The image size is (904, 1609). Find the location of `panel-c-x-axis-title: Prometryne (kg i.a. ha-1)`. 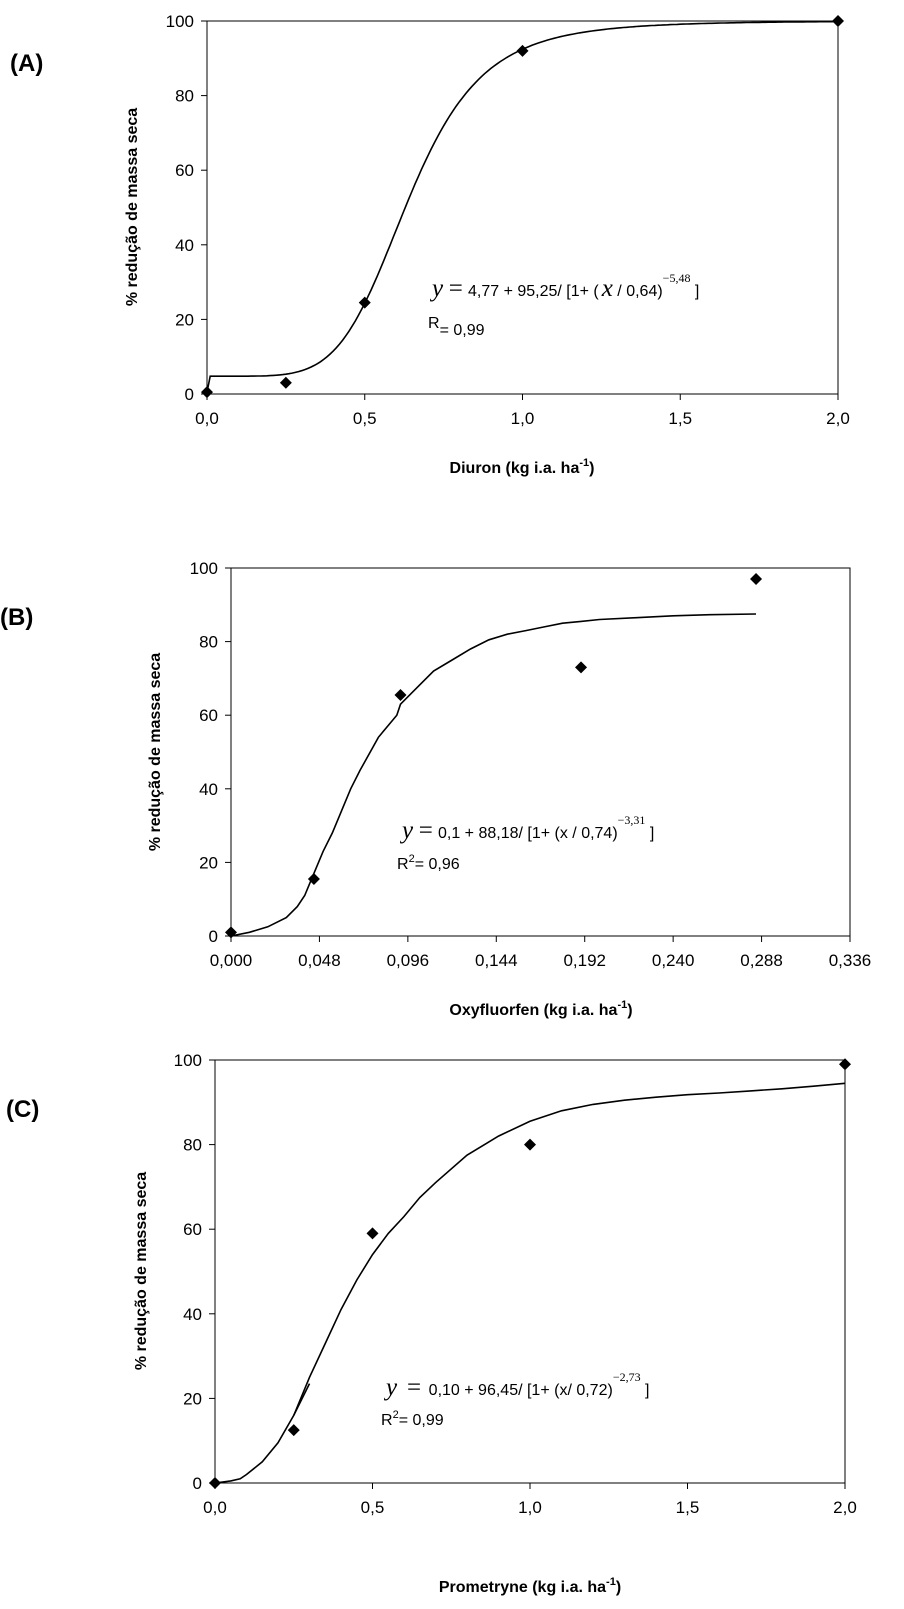

panel-c-x-axis-title: Prometryne (kg i.a. ha-1) is located at coordinates (530, 1586).